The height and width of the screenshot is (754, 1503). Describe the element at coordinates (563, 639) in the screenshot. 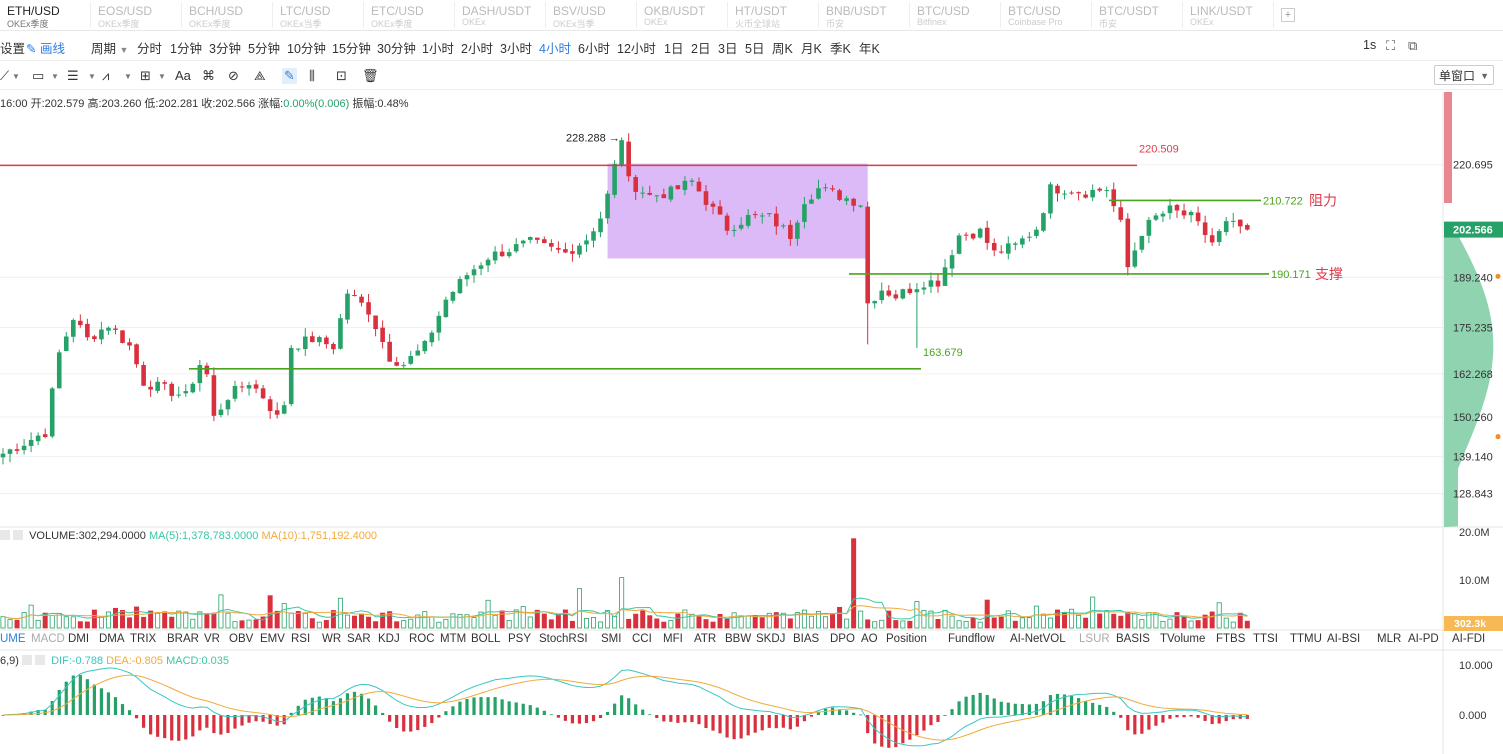

I see `indicator-tab: StochRSI` at that location.